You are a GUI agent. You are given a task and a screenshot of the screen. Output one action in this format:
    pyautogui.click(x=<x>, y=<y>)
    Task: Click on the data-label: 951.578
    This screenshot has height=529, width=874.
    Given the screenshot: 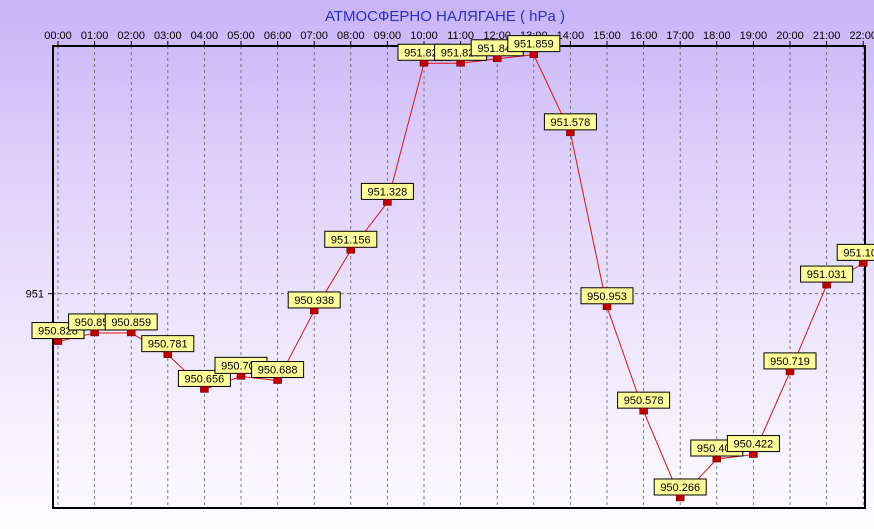 What is the action you would take?
    pyautogui.click(x=571, y=123)
    